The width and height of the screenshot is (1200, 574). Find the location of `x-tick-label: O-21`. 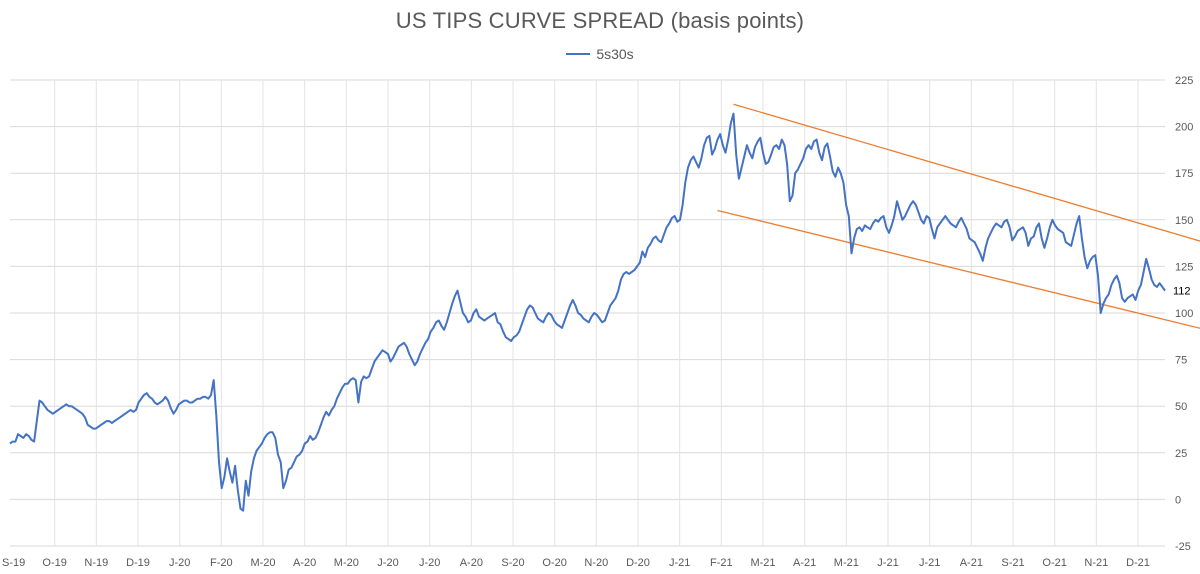

x-tick-label: O-21 is located at coordinates (1054, 563).